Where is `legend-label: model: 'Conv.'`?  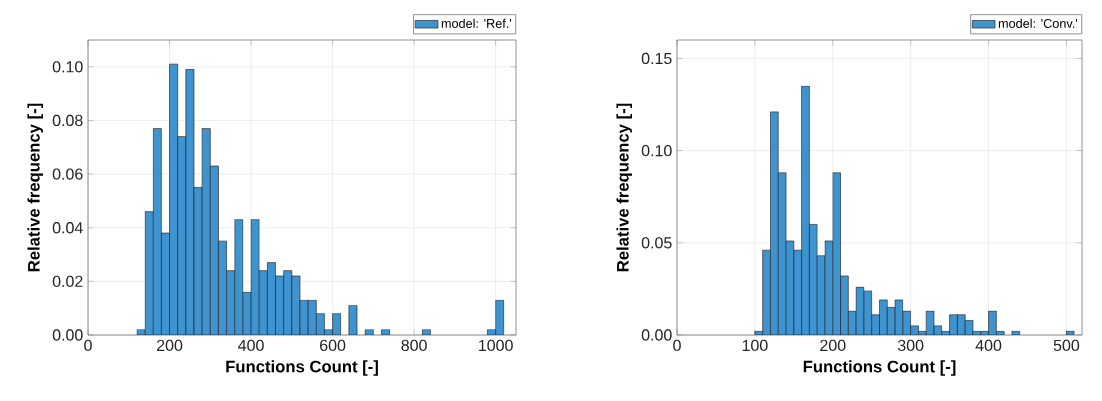
legend-label: model: 'Conv.' is located at coordinates (1038, 23).